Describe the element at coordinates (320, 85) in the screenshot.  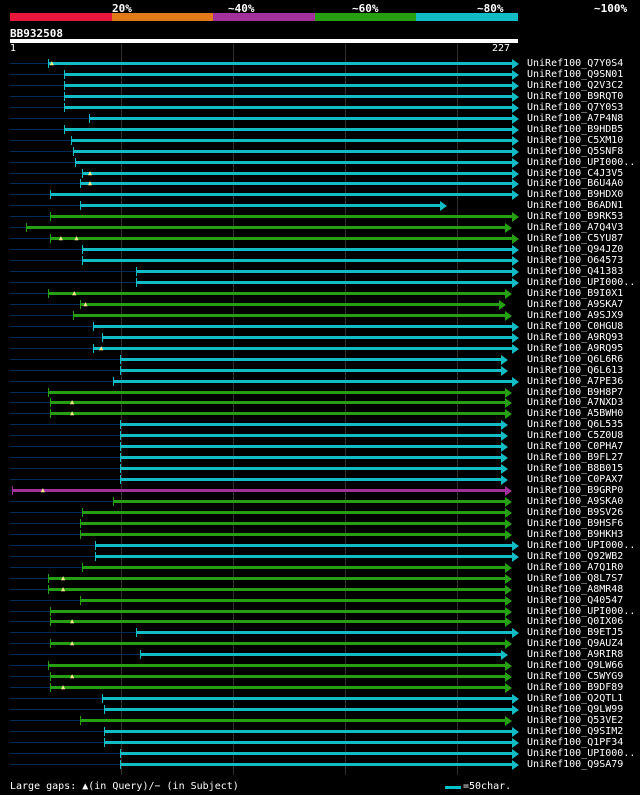
I see `hit-row: UniRef100_Q2V3C2` at that location.